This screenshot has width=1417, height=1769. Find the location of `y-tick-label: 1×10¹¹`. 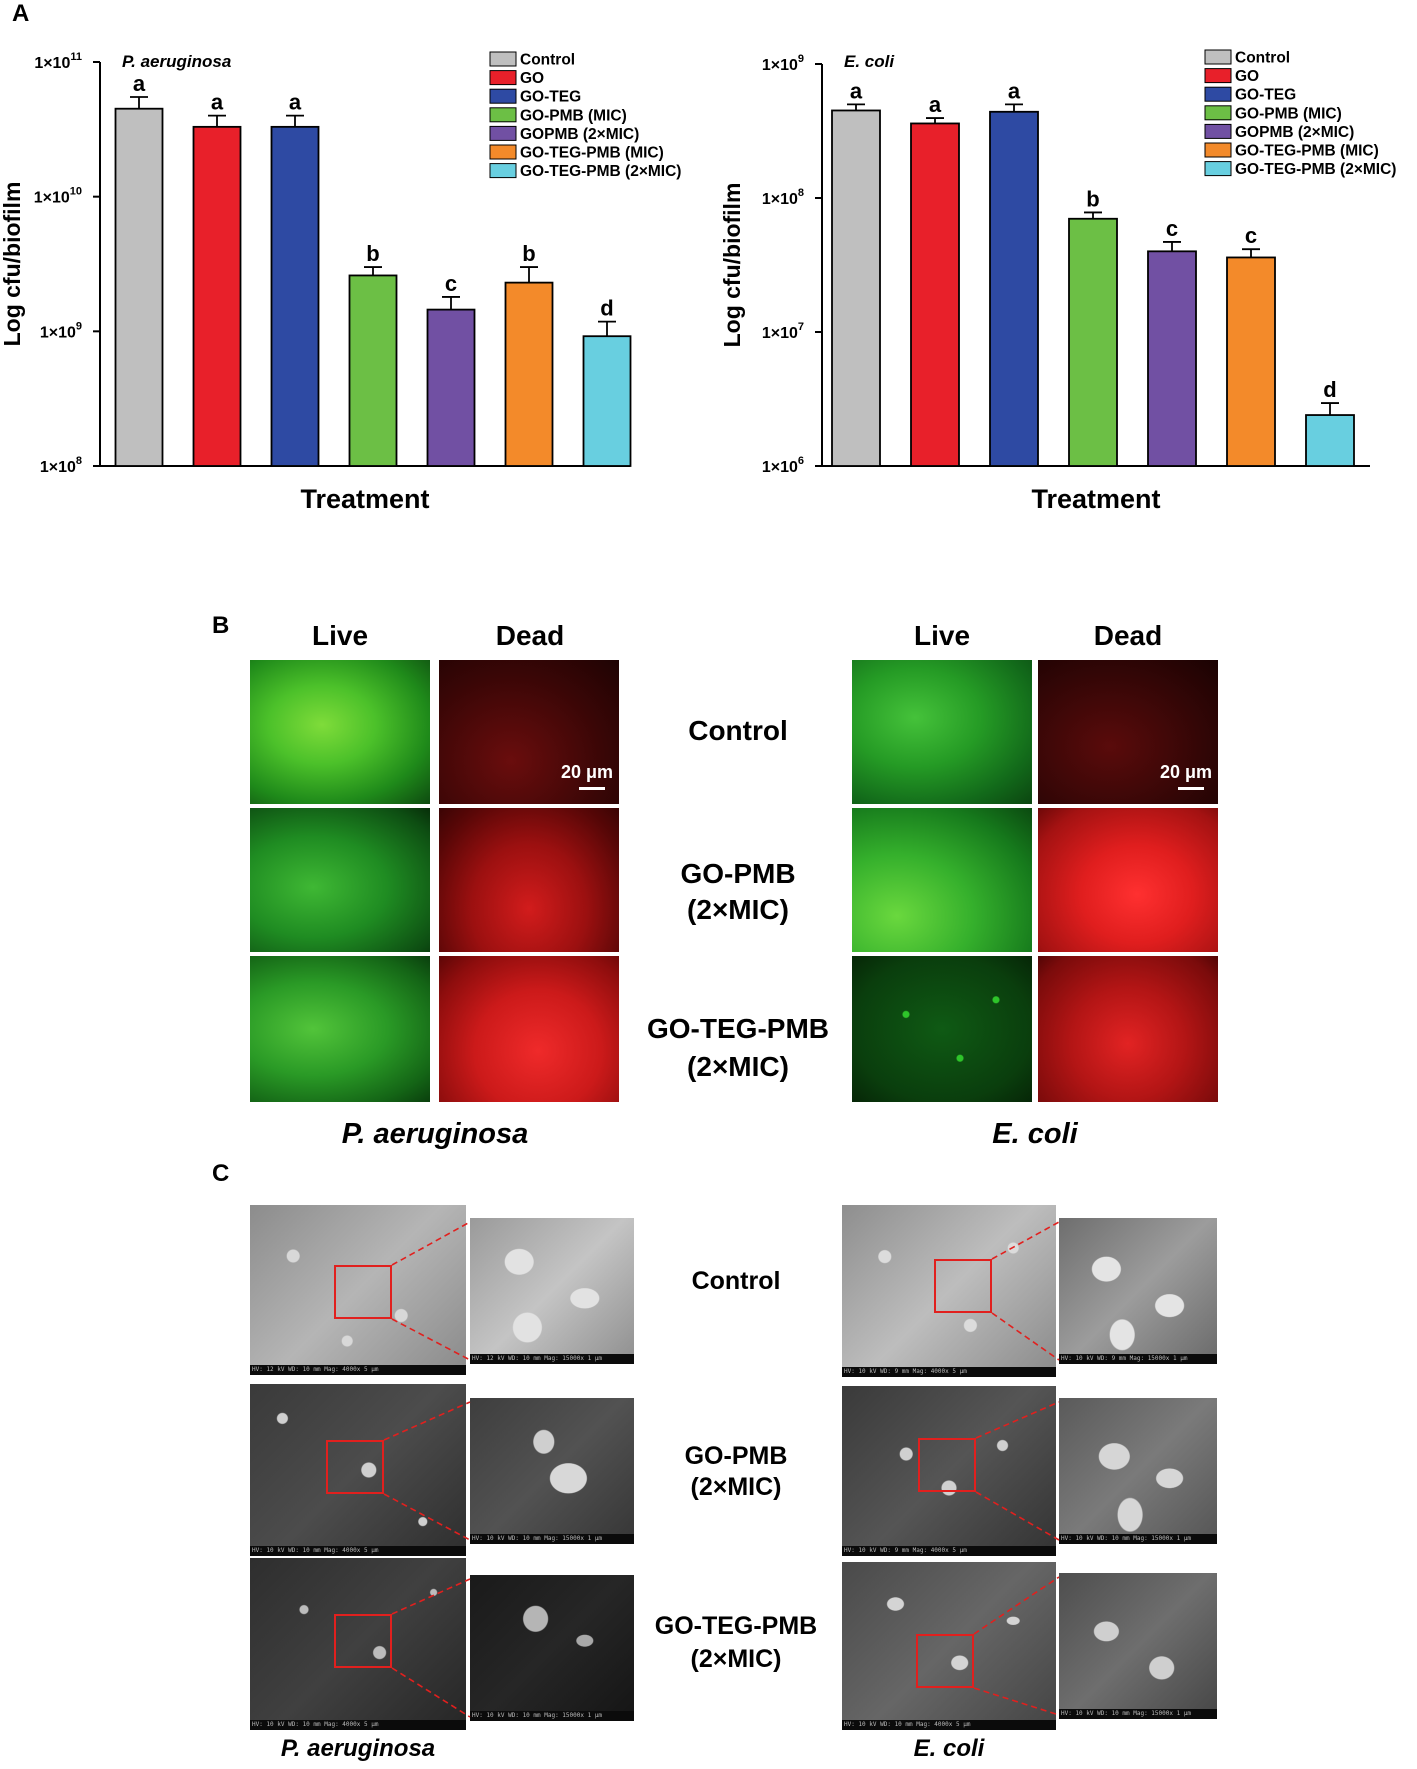

y-tick-label: 1×10¹¹ is located at coordinates (58, 61).